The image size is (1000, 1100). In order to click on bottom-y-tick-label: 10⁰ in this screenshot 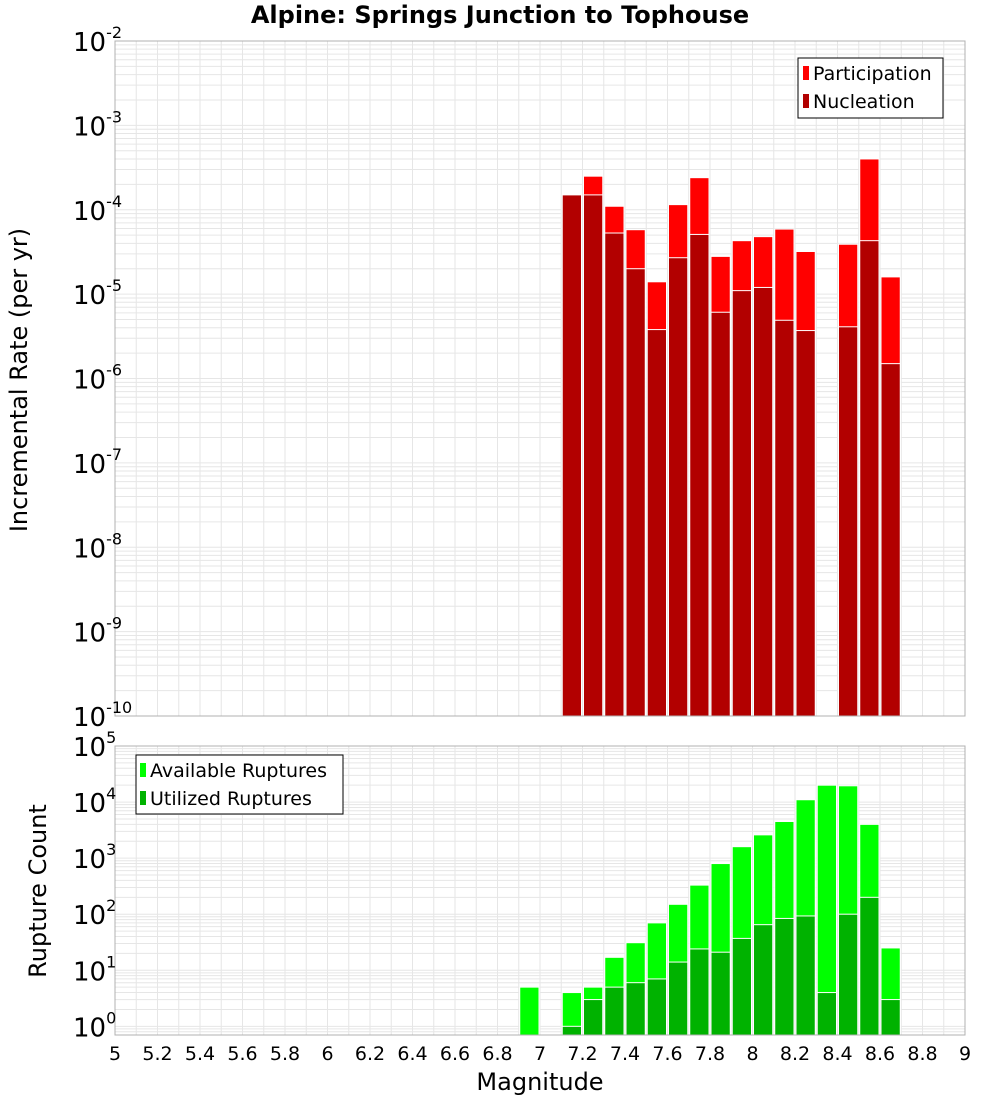, I will do `click(94, 1025)`.